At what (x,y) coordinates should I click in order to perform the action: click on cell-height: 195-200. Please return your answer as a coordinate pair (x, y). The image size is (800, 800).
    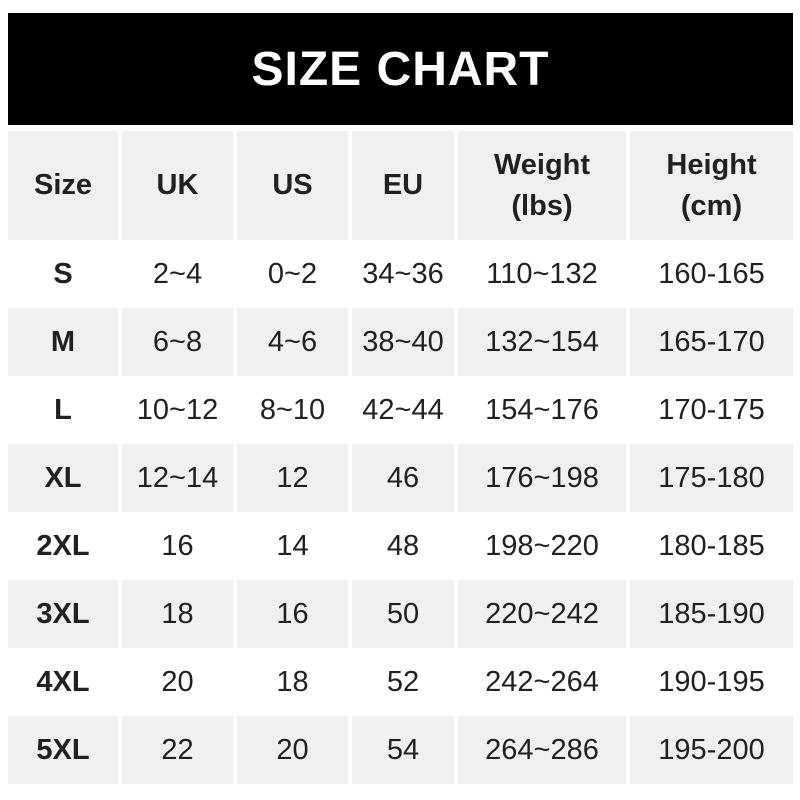
    Looking at the image, I should click on (711, 750).